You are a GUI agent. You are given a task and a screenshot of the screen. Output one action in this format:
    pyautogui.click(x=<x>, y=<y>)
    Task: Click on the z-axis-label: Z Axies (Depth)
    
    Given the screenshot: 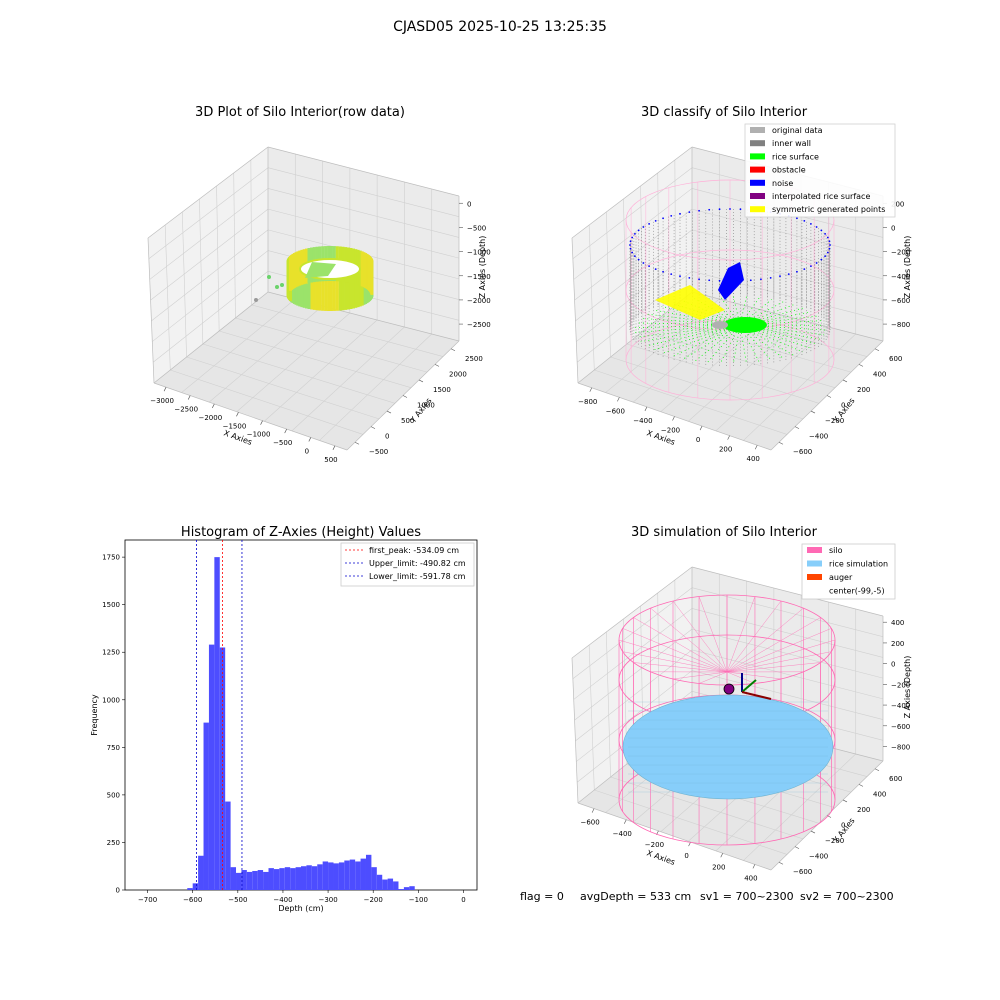 What is the action you would take?
    pyautogui.click(x=482, y=267)
    